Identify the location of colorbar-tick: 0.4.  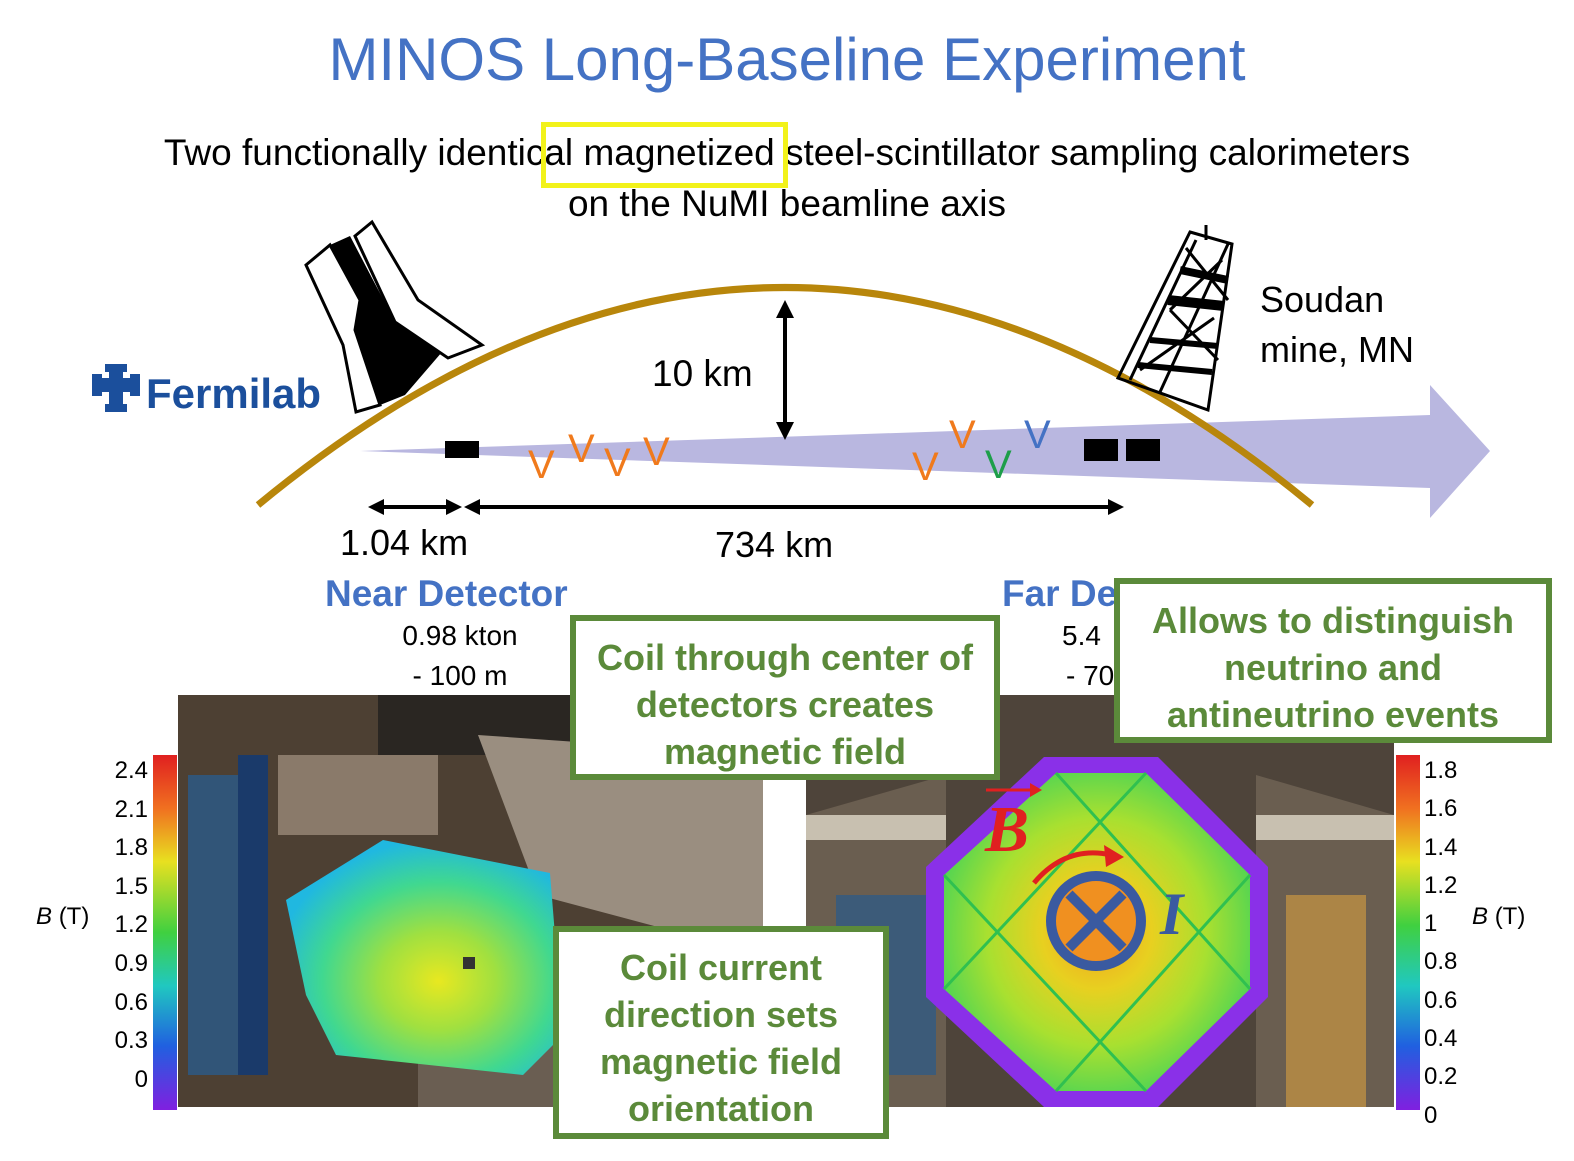
(1441, 1039).